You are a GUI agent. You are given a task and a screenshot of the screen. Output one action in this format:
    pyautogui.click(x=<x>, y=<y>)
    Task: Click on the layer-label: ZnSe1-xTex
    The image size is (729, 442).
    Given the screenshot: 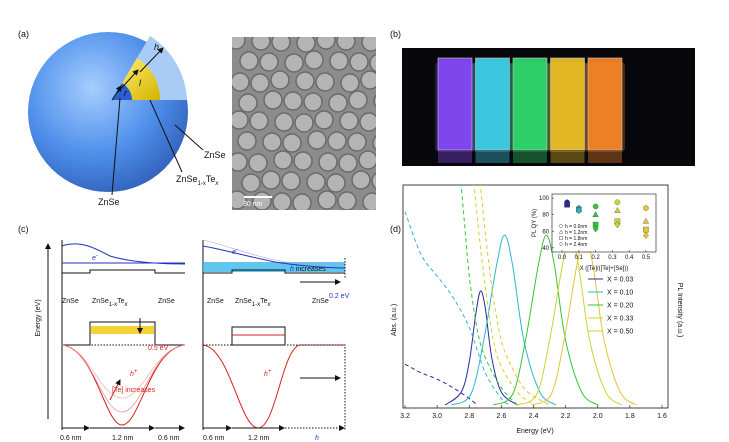 What is the action you would take?
    pyautogui.click(x=253, y=303)
    